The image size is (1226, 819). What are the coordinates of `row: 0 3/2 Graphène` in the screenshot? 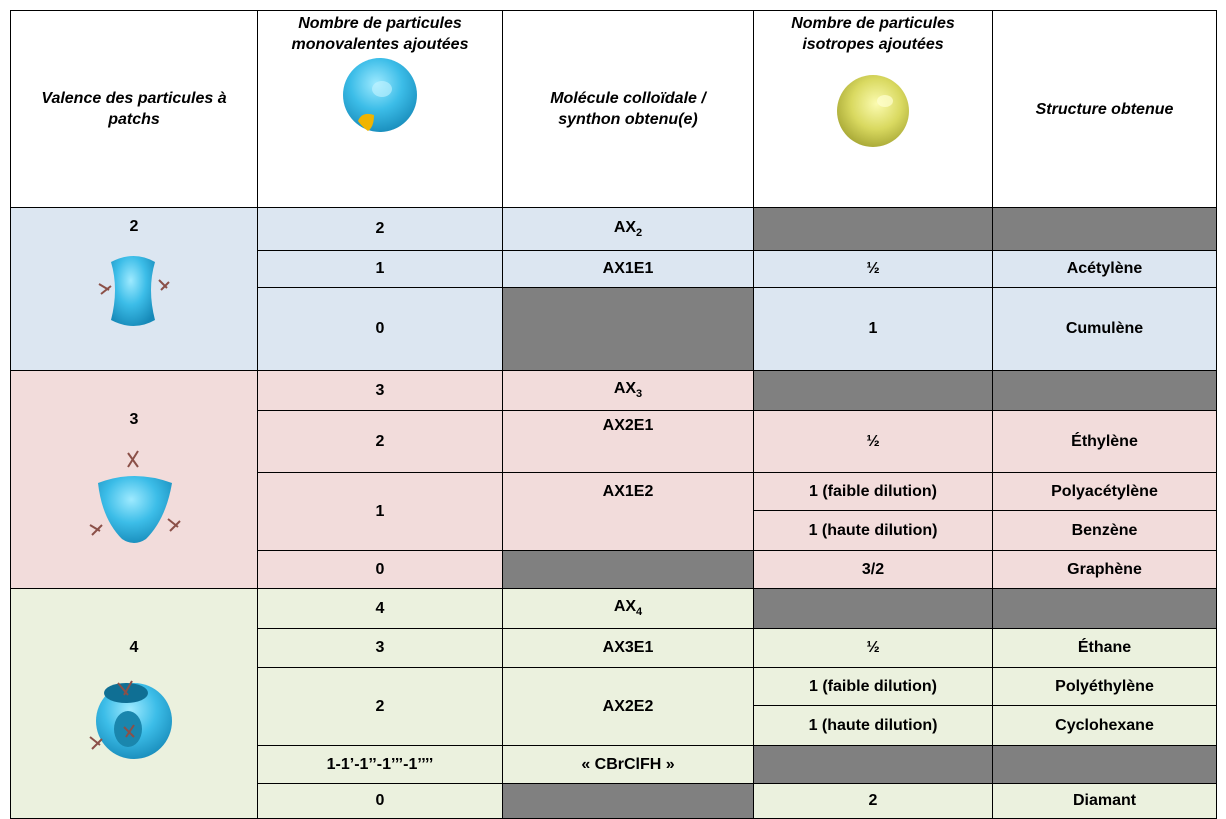 It's located at (614, 569).